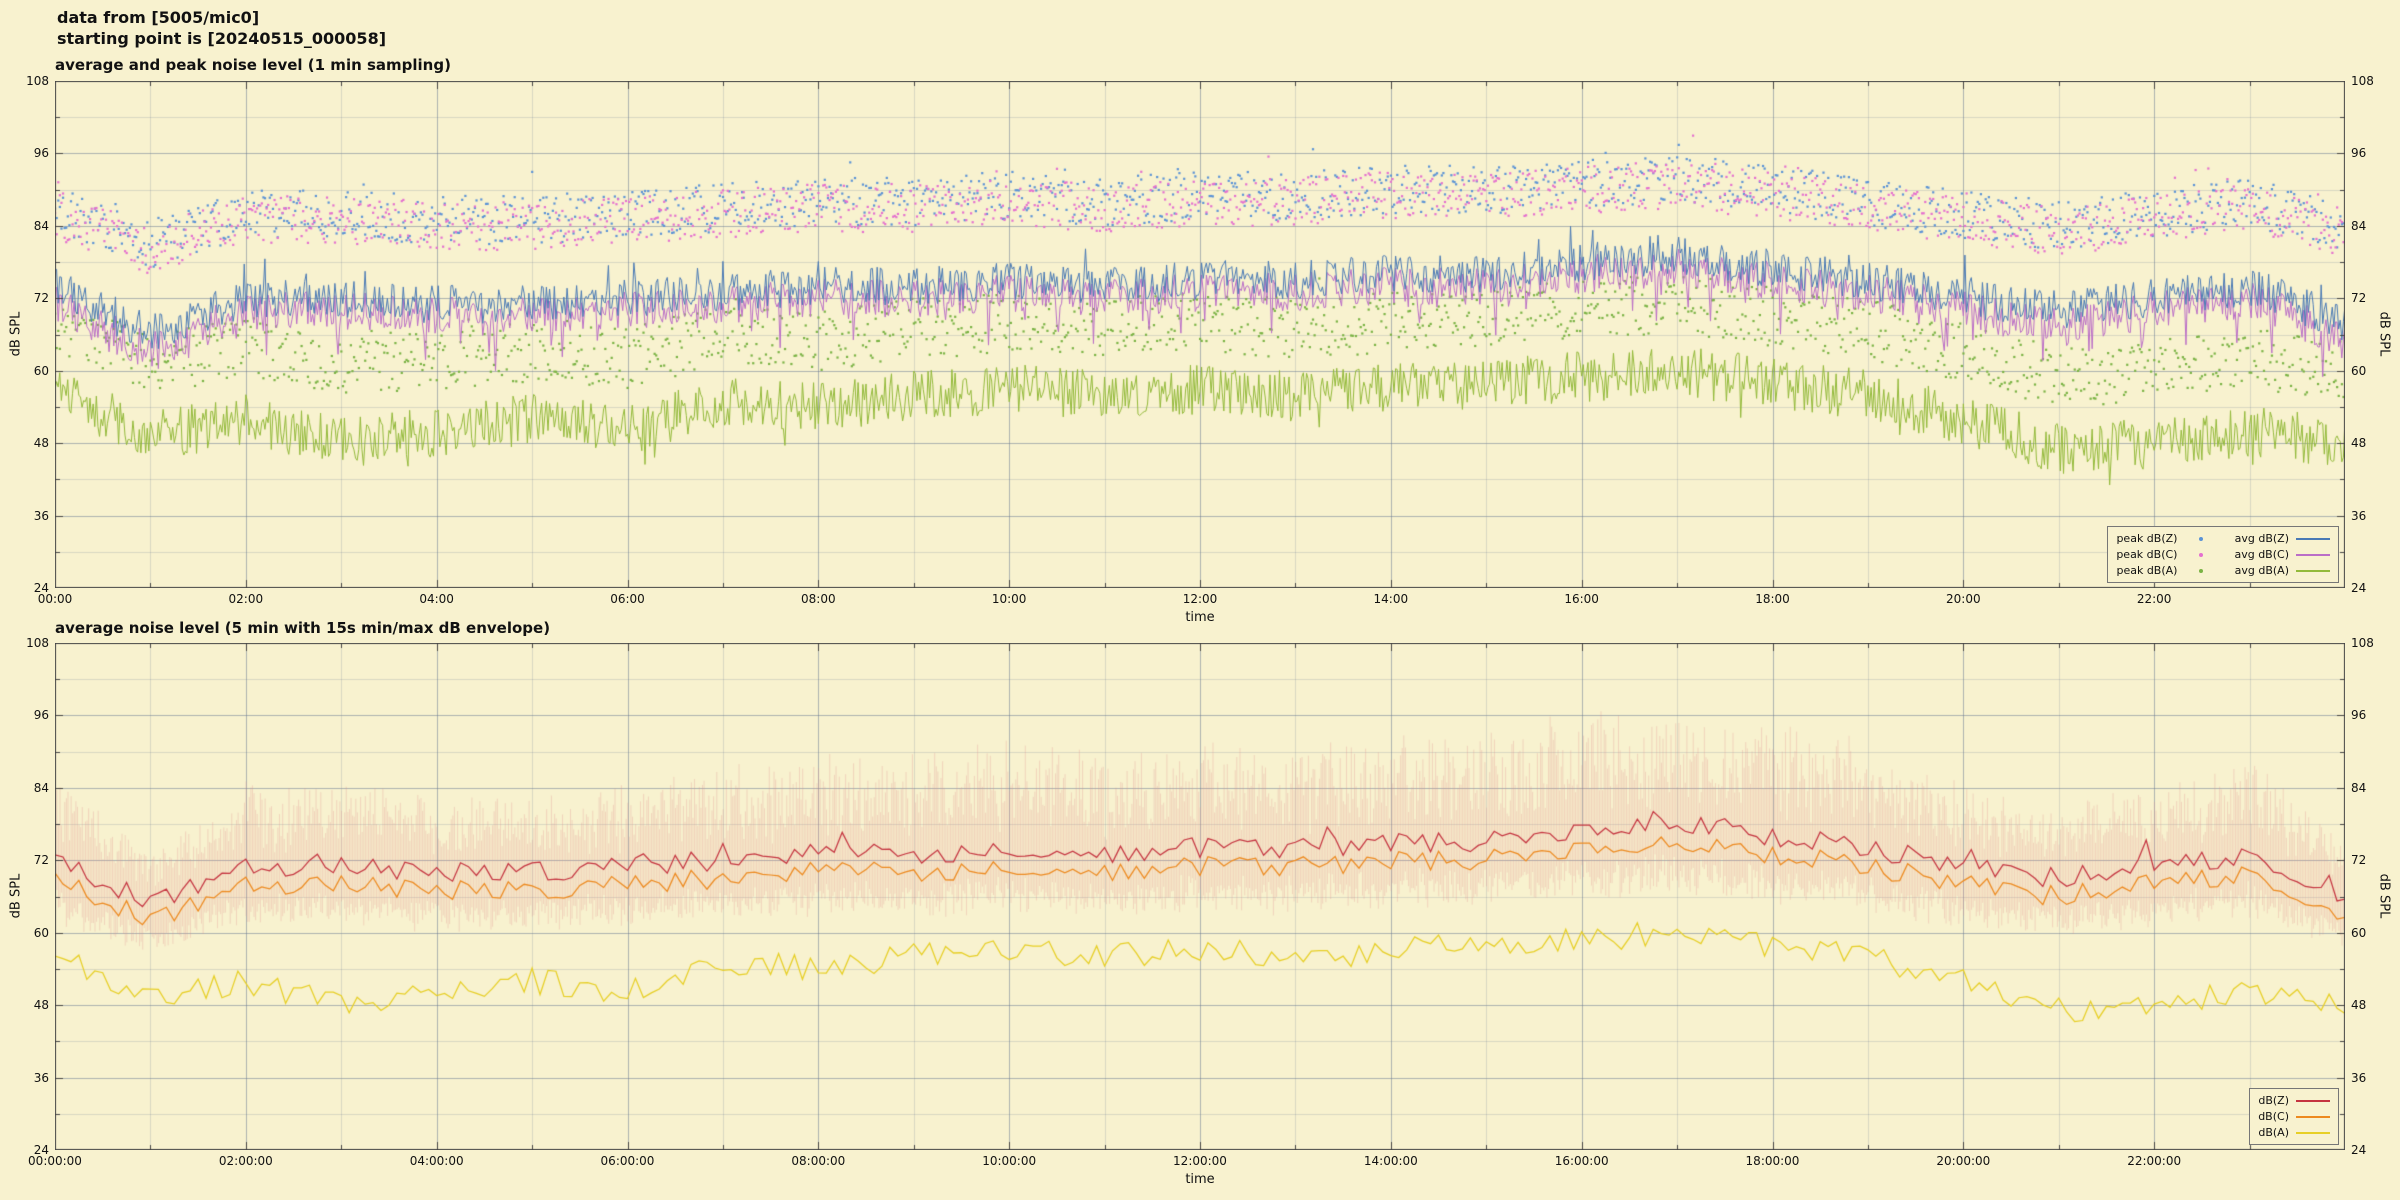 Image resolution: width=2400 pixels, height=1200 pixels. I want to click on x-tick-label: 08:00, so click(818, 599).